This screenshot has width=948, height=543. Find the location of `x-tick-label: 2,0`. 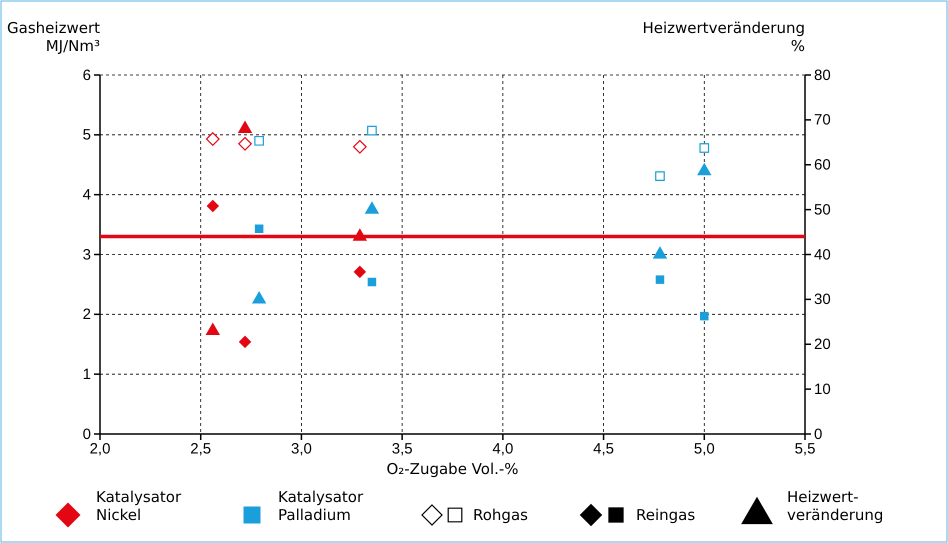

x-tick-label: 2,0 is located at coordinates (100, 449).